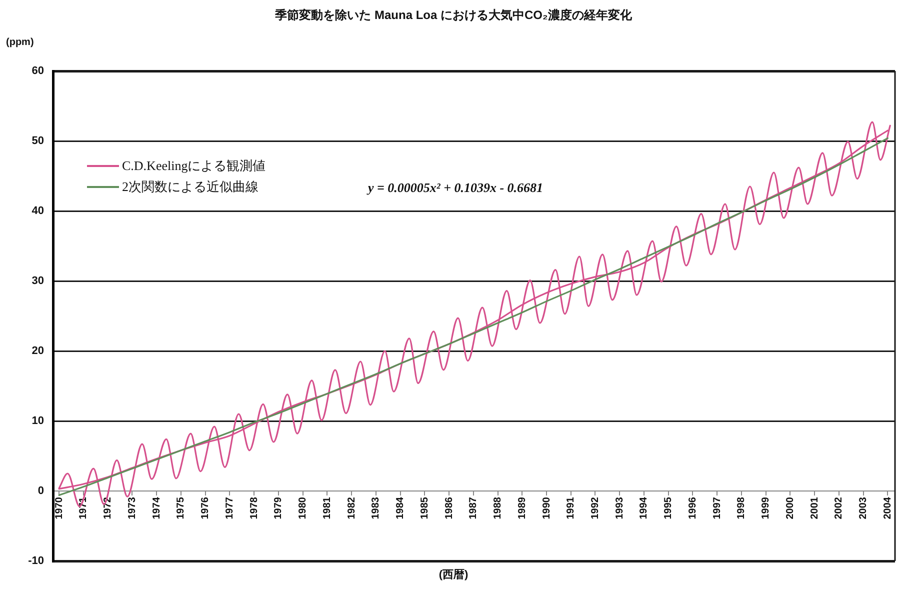 The height and width of the screenshot is (592, 907). I want to click on x-tick-label: 1995, so click(668, 508).